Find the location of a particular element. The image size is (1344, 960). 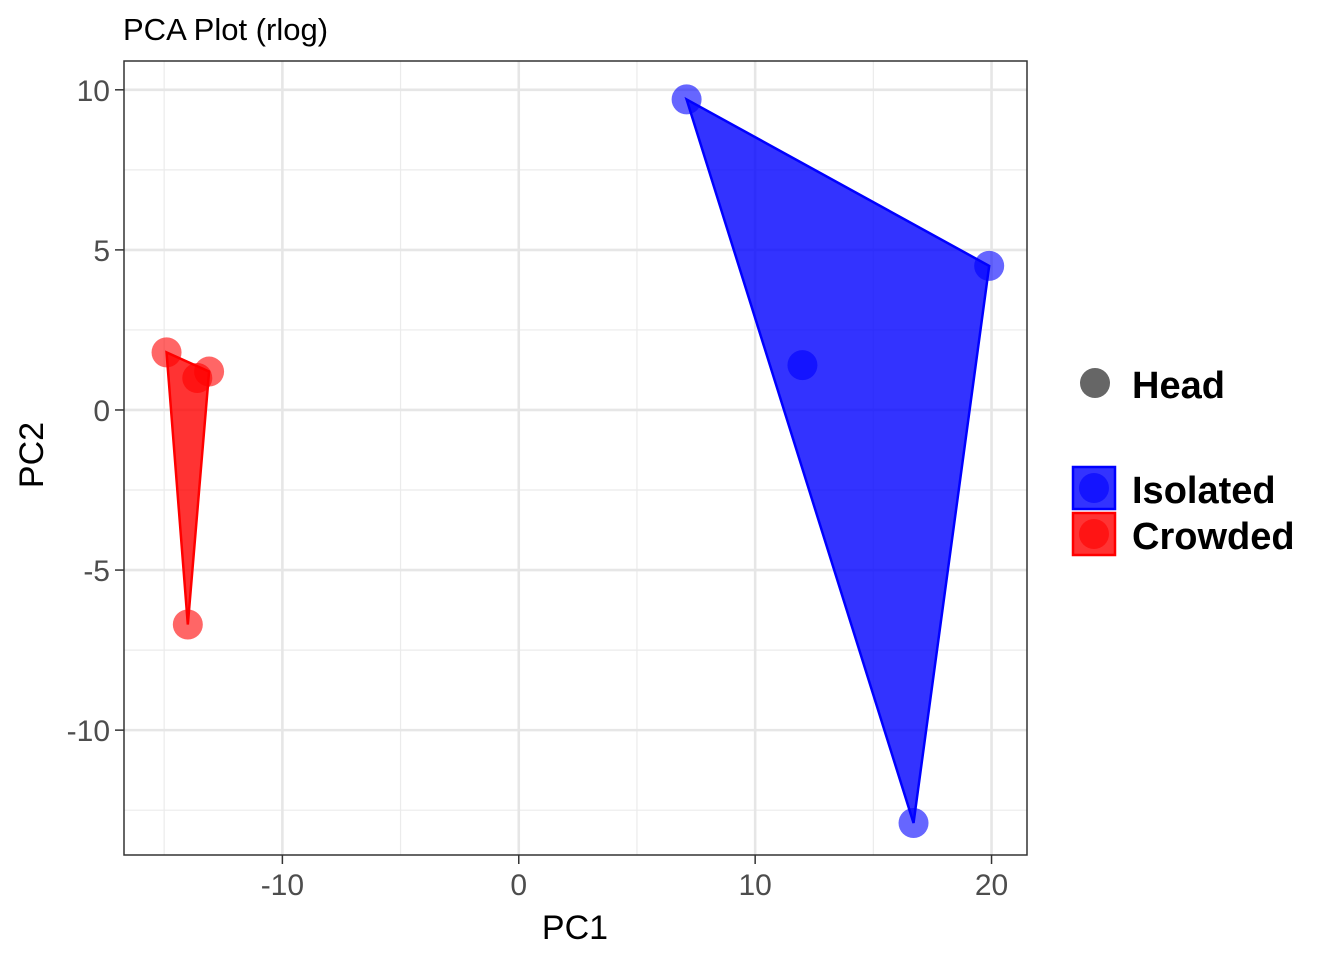

y-tick-label: 0 is located at coordinates (101, 411).